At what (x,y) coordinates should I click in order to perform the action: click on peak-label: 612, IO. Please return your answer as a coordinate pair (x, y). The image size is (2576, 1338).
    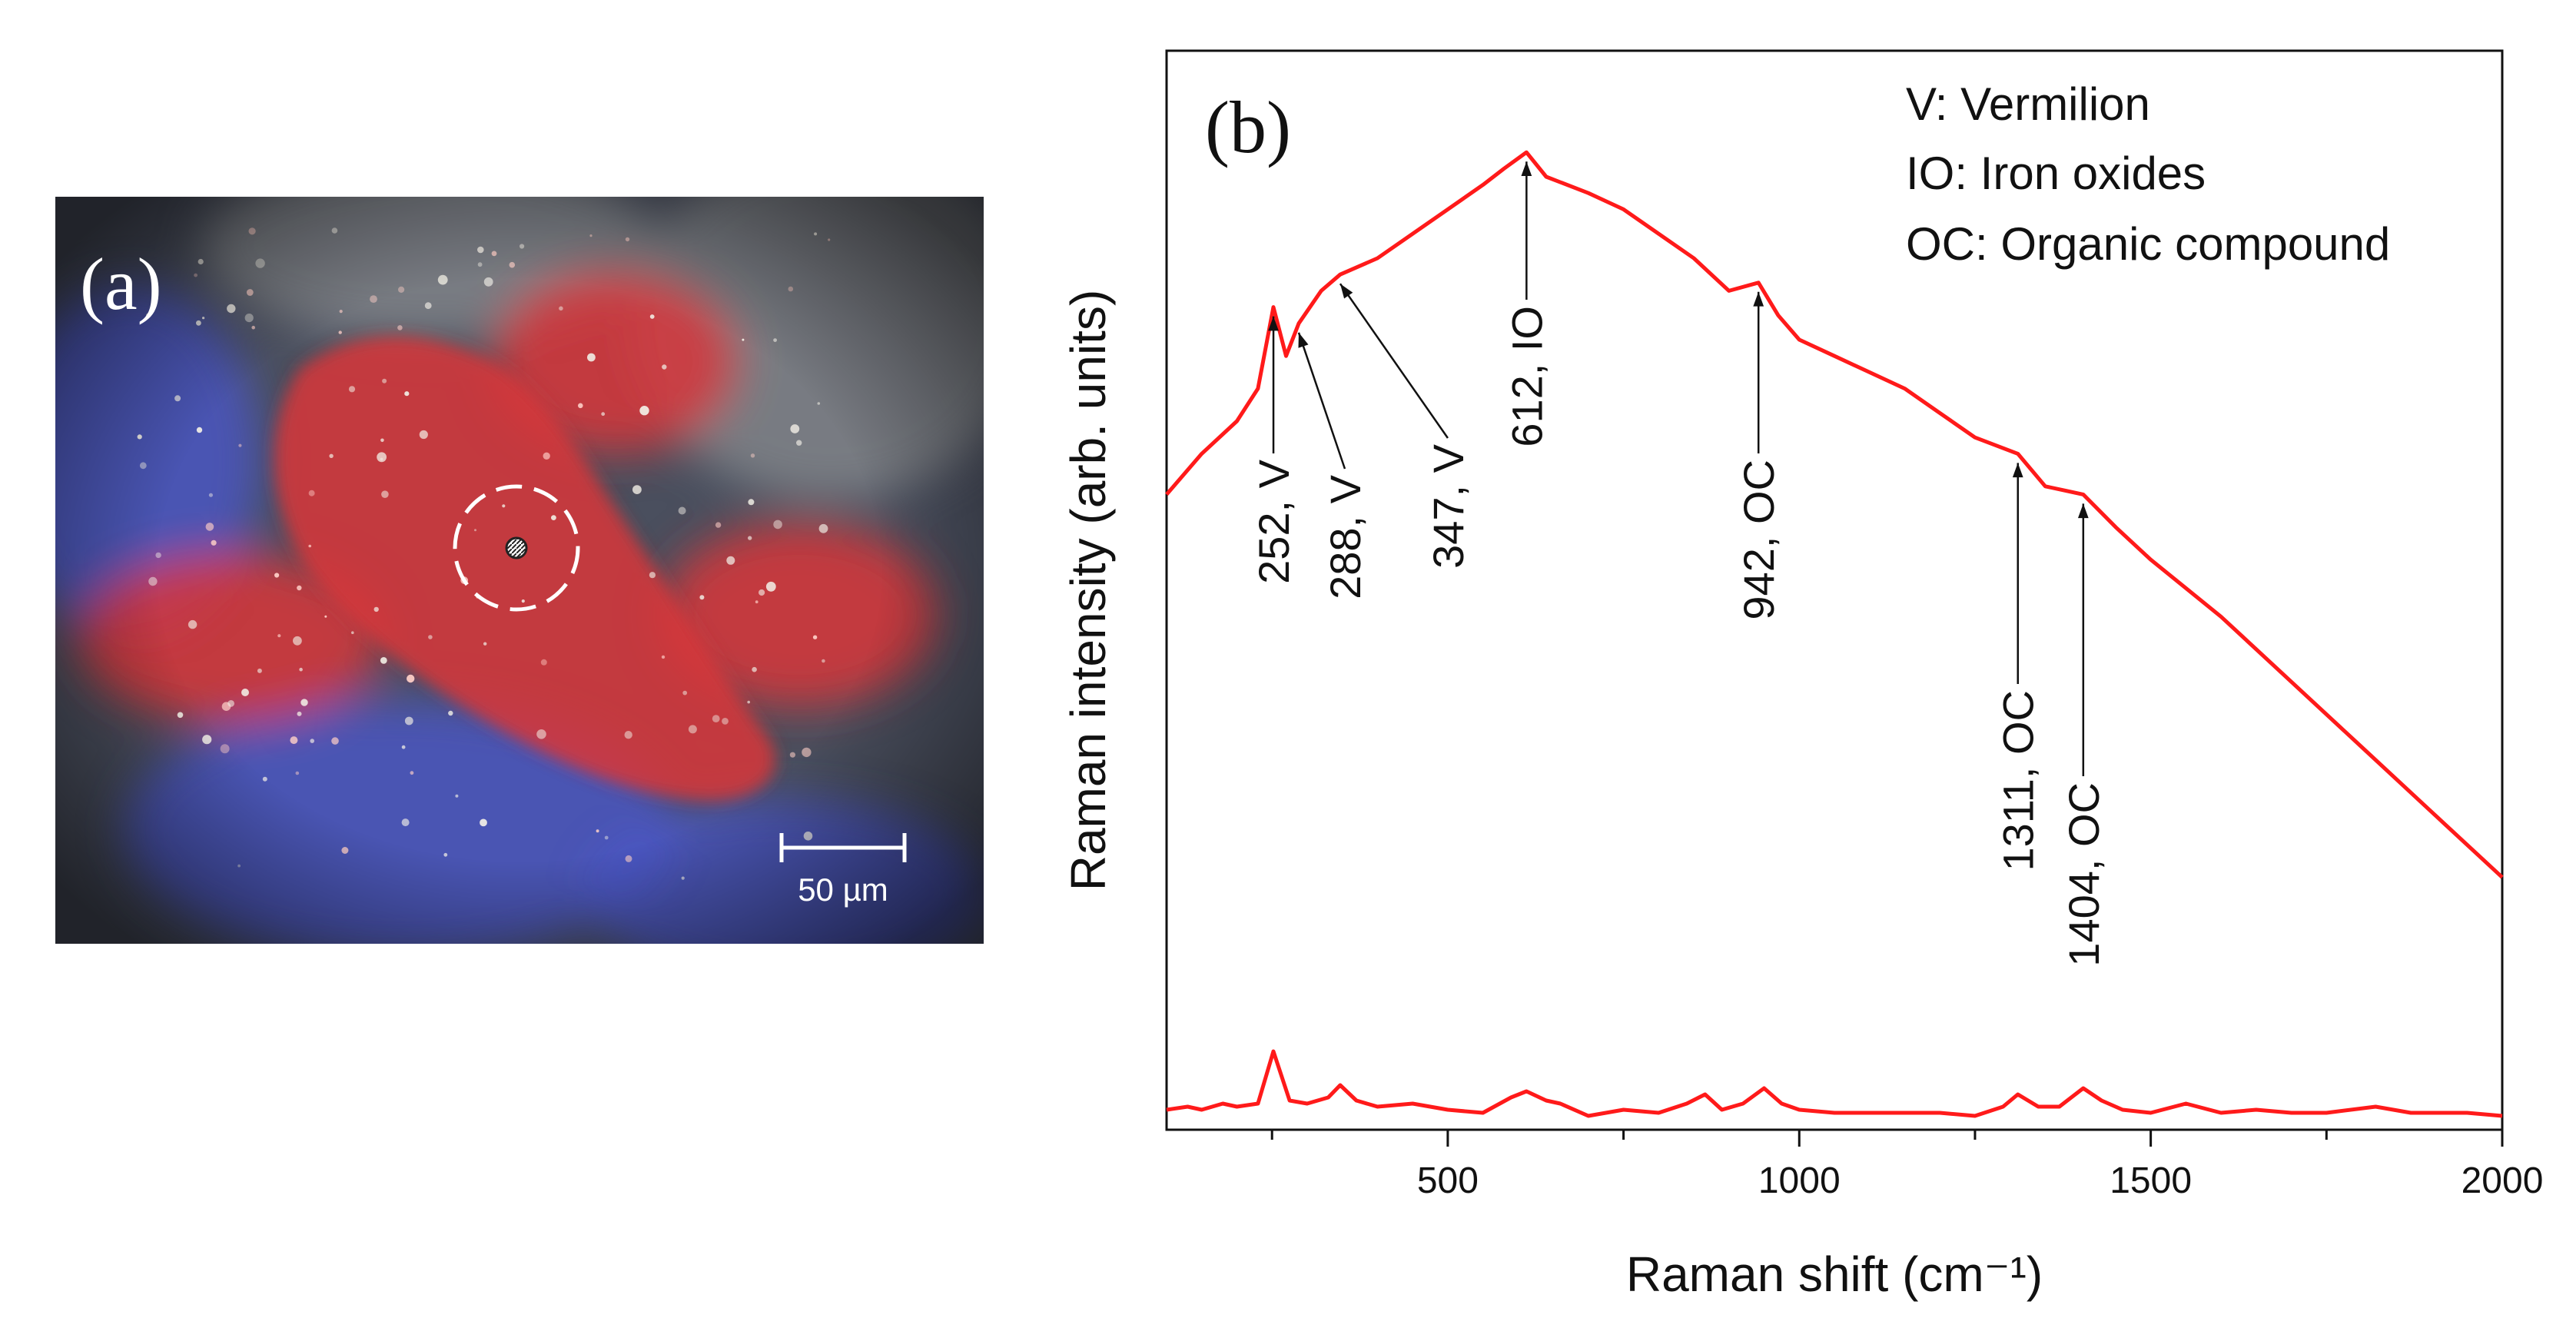
    Looking at the image, I should click on (1526, 376).